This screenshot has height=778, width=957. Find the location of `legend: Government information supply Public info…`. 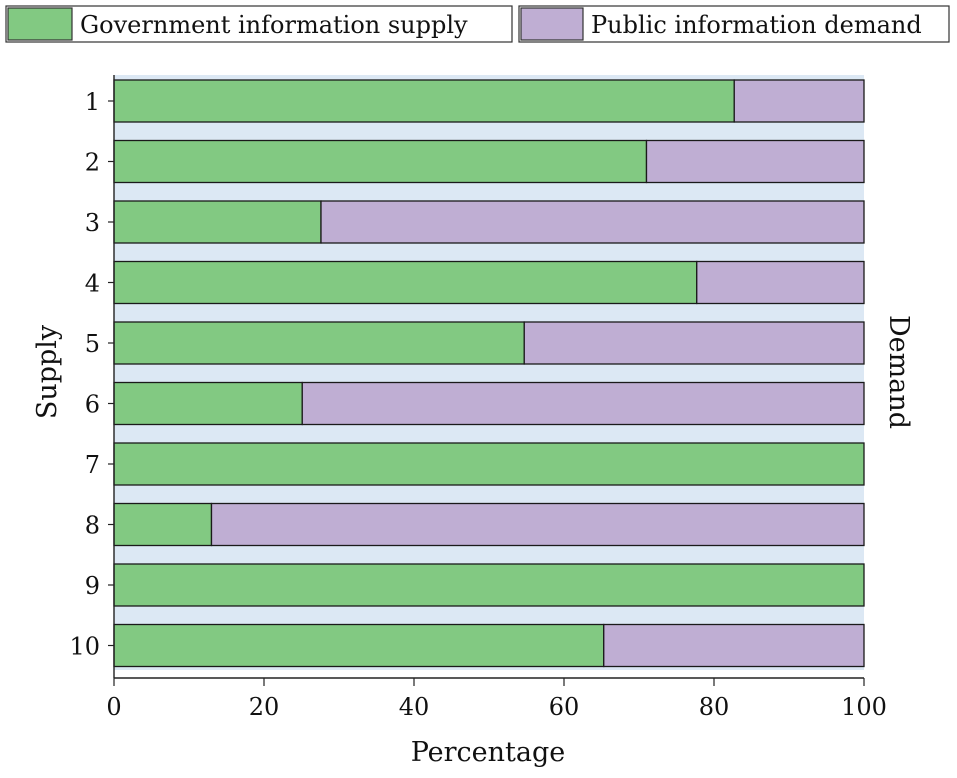

legend: Government information supply Public info… is located at coordinates (477, 24).